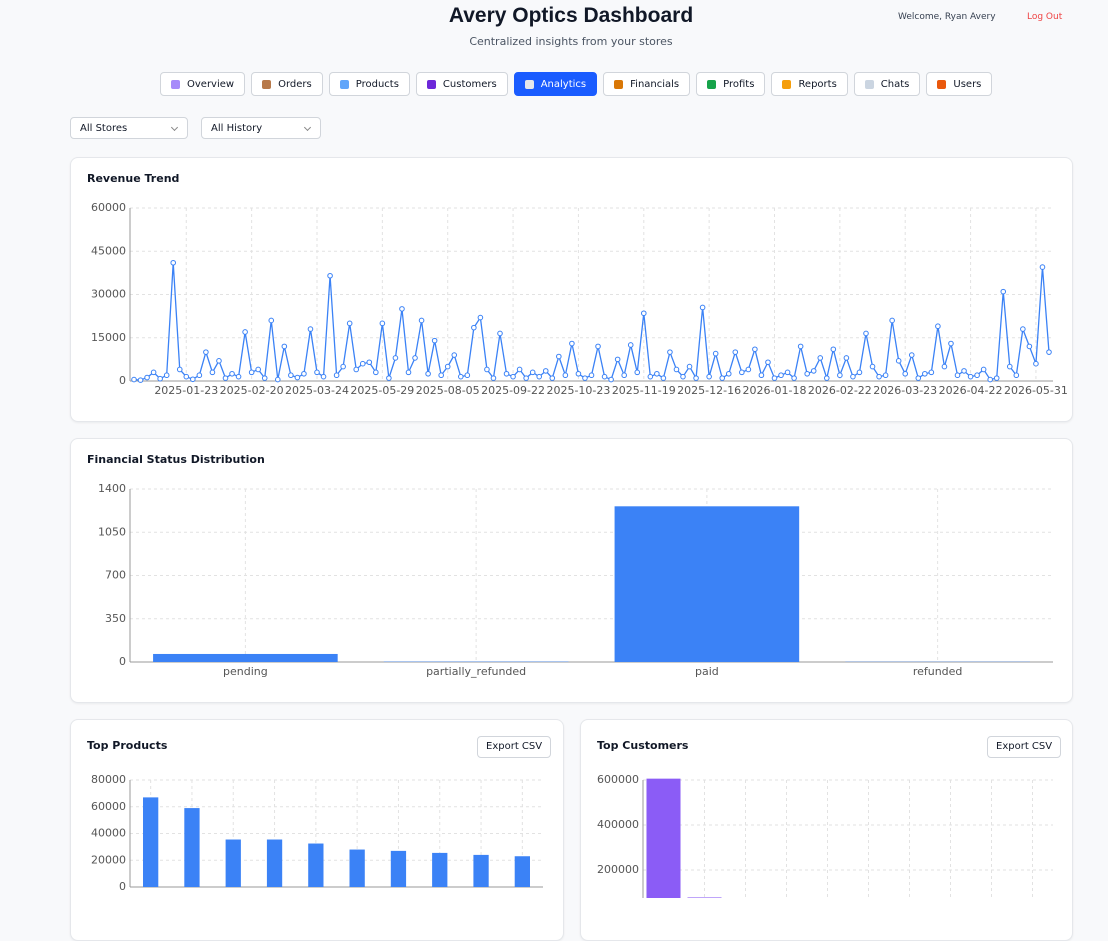 The width and height of the screenshot is (1108, 941). What do you see at coordinates (513, 390) in the screenshot?
I see `x-tick-label: 2025-09-22` at bounding box center [513, 390].